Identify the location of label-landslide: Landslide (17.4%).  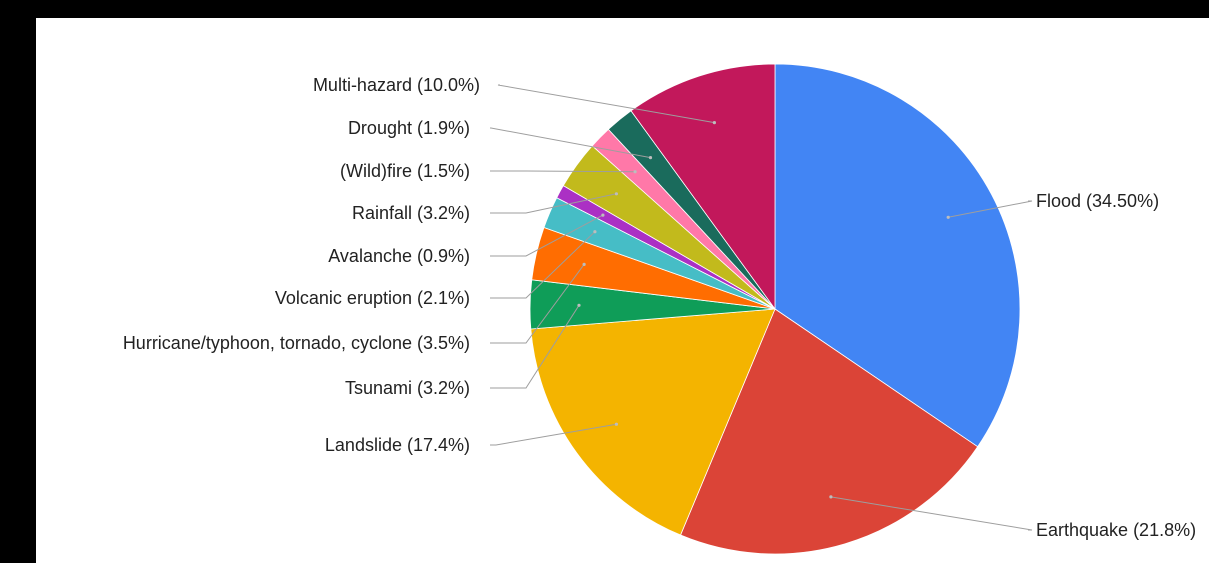
(397, 445).